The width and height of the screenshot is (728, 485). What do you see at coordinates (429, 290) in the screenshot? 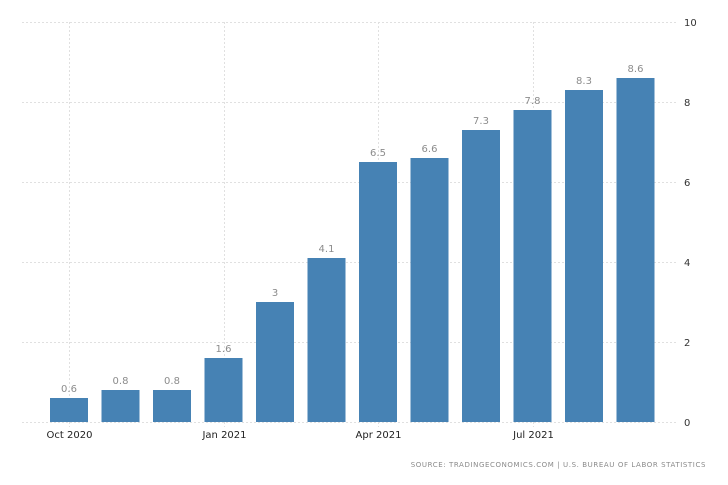
I see `bar-may-2021` at bounding box center [429, 290].